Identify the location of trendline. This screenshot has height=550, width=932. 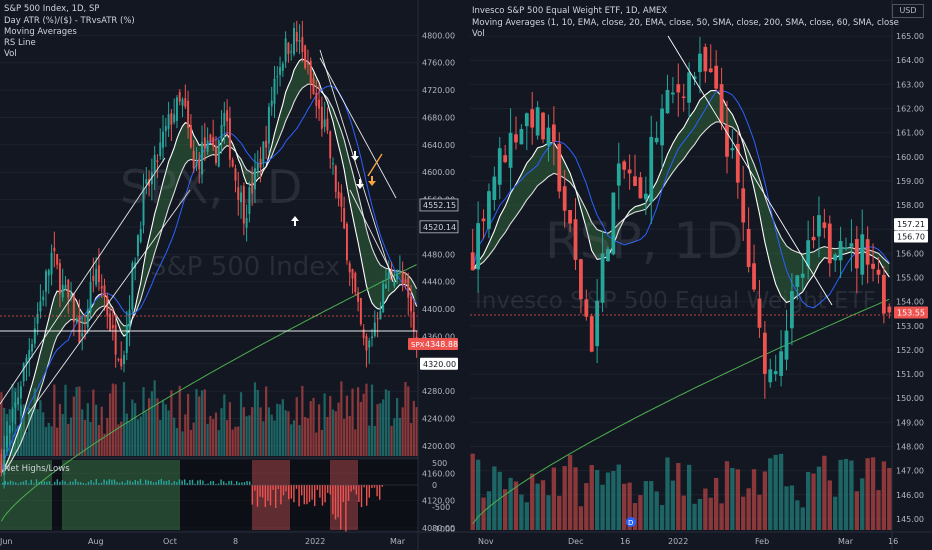
(373, 236).